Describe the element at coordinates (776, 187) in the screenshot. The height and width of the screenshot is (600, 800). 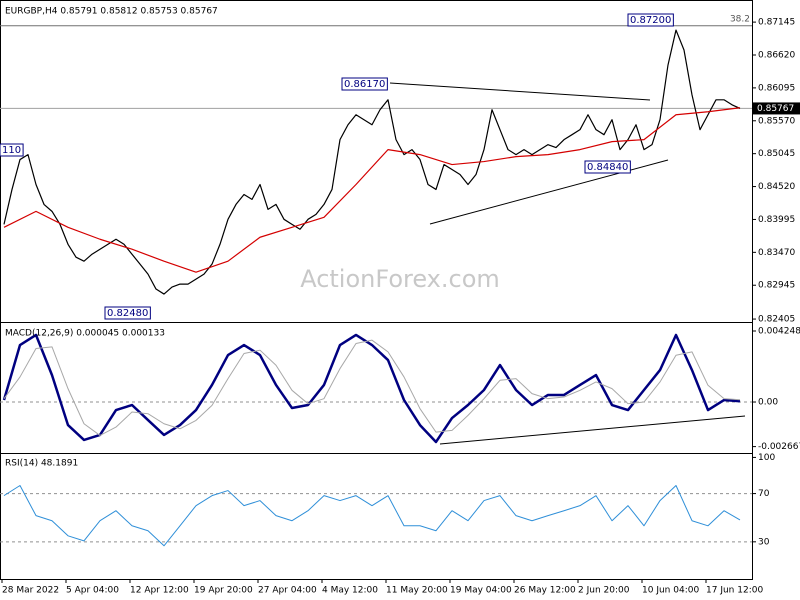
I see `y-tick-label: 0.84520` at that location.